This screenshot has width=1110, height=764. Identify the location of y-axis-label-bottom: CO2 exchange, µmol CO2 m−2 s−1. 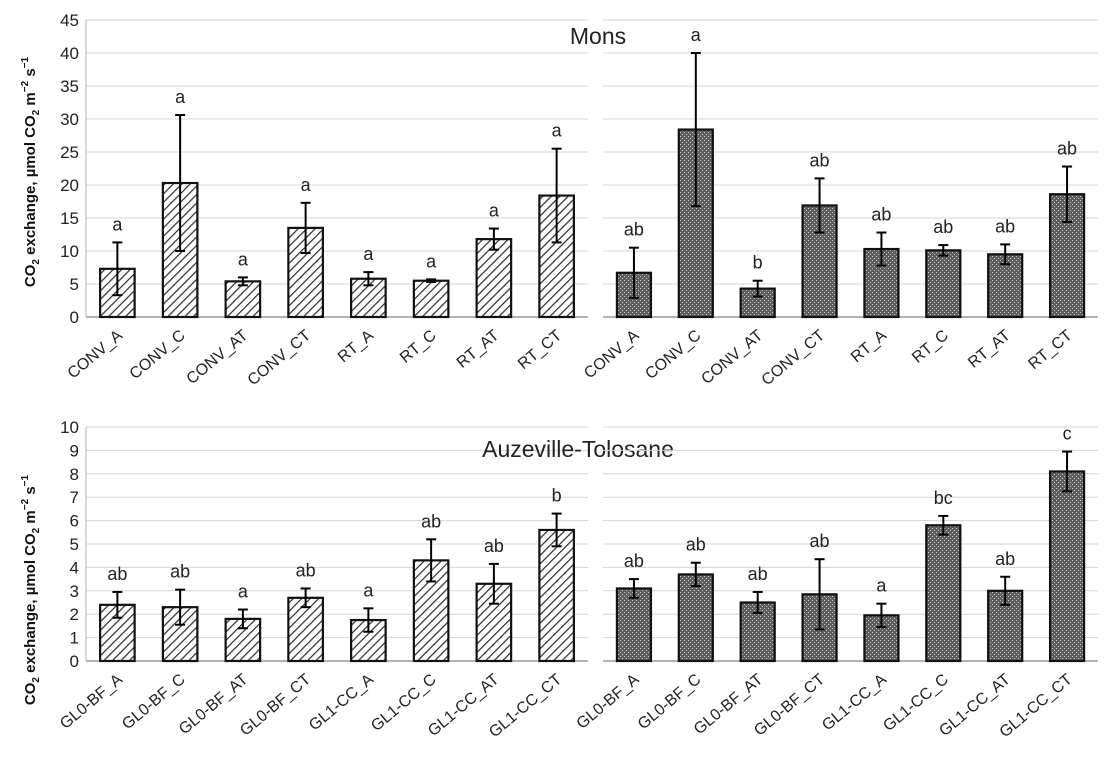
(31, 589).